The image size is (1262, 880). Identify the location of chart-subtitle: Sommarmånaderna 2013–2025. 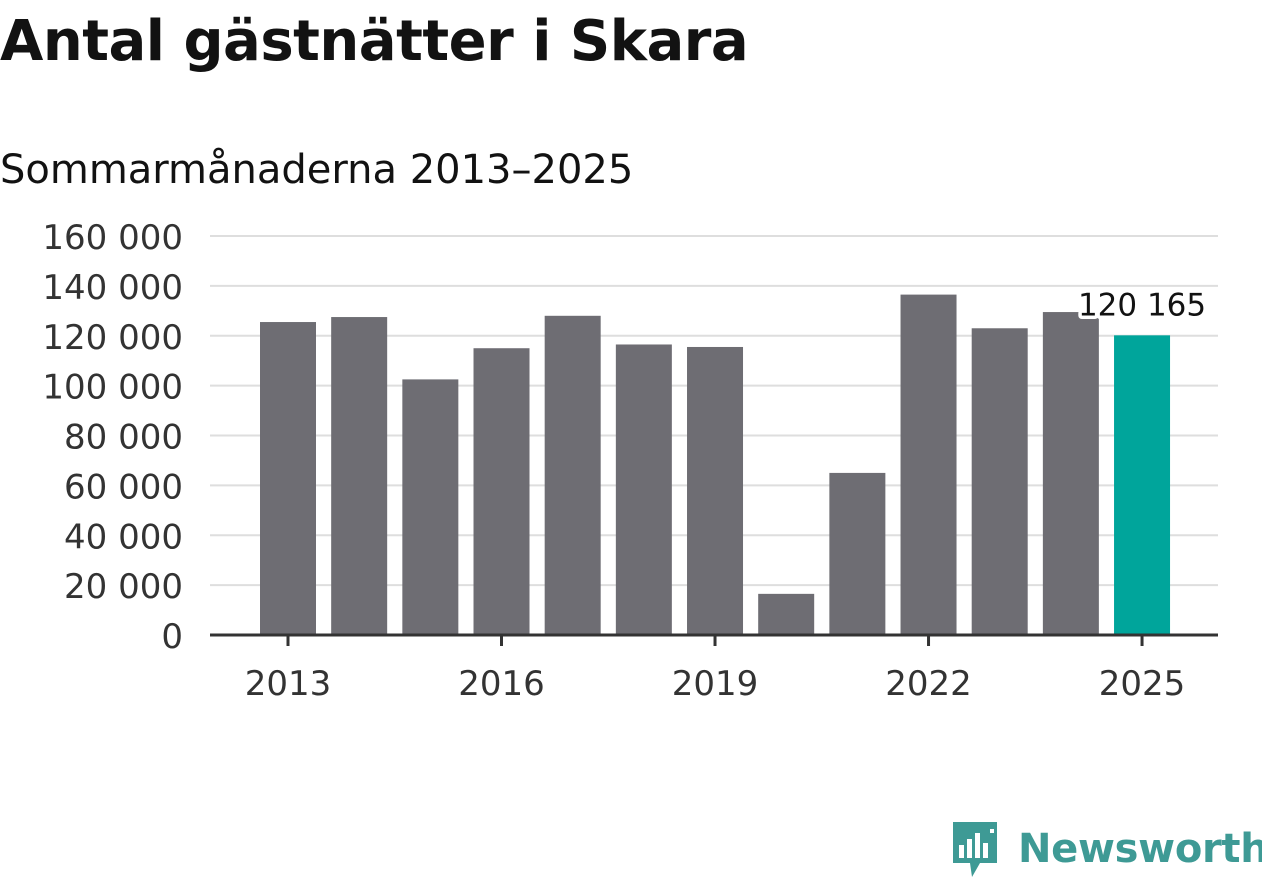
(317, 170).